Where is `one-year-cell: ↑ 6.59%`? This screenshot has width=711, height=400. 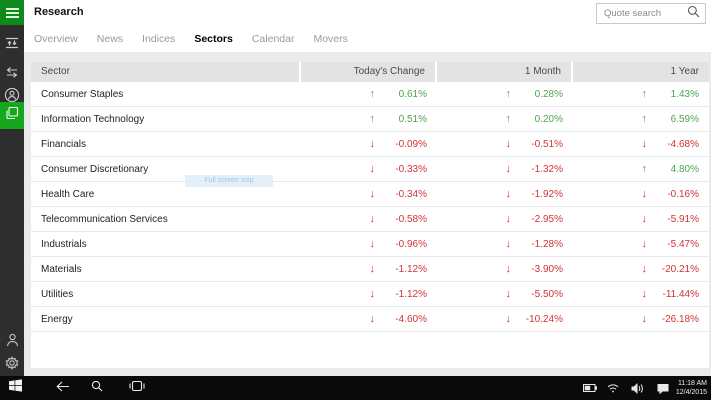
one-year-cell: ↑ 6.59% is located at coordinates (670, 119).